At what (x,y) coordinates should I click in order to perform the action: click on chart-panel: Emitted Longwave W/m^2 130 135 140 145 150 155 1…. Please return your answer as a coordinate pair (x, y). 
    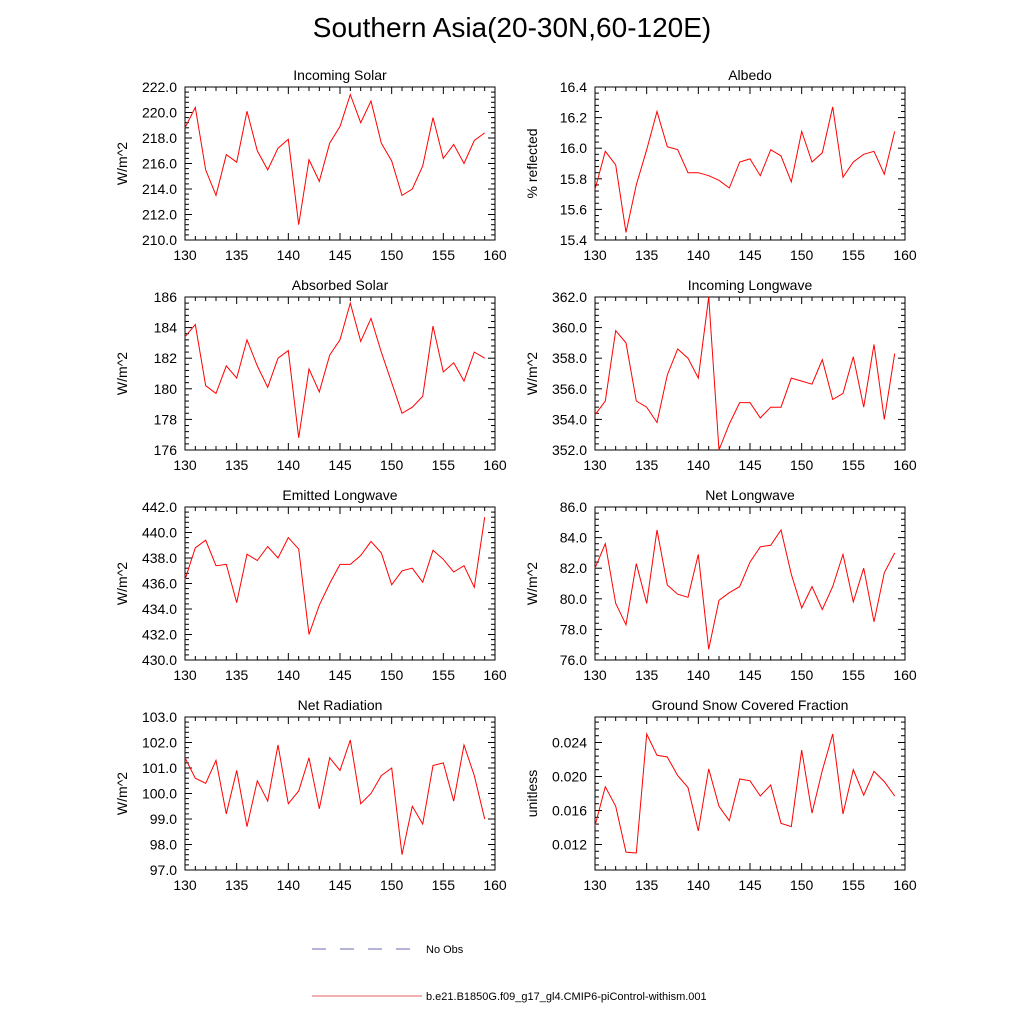
    Looking at the image, I should click on (310, 585).